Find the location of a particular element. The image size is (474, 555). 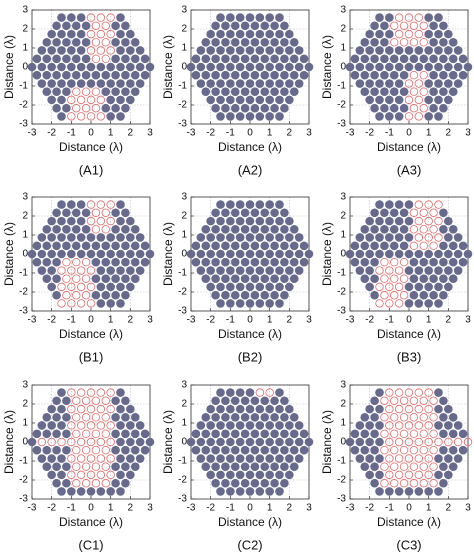

x-tick-label: 0 is located at coordinates (409, 508).